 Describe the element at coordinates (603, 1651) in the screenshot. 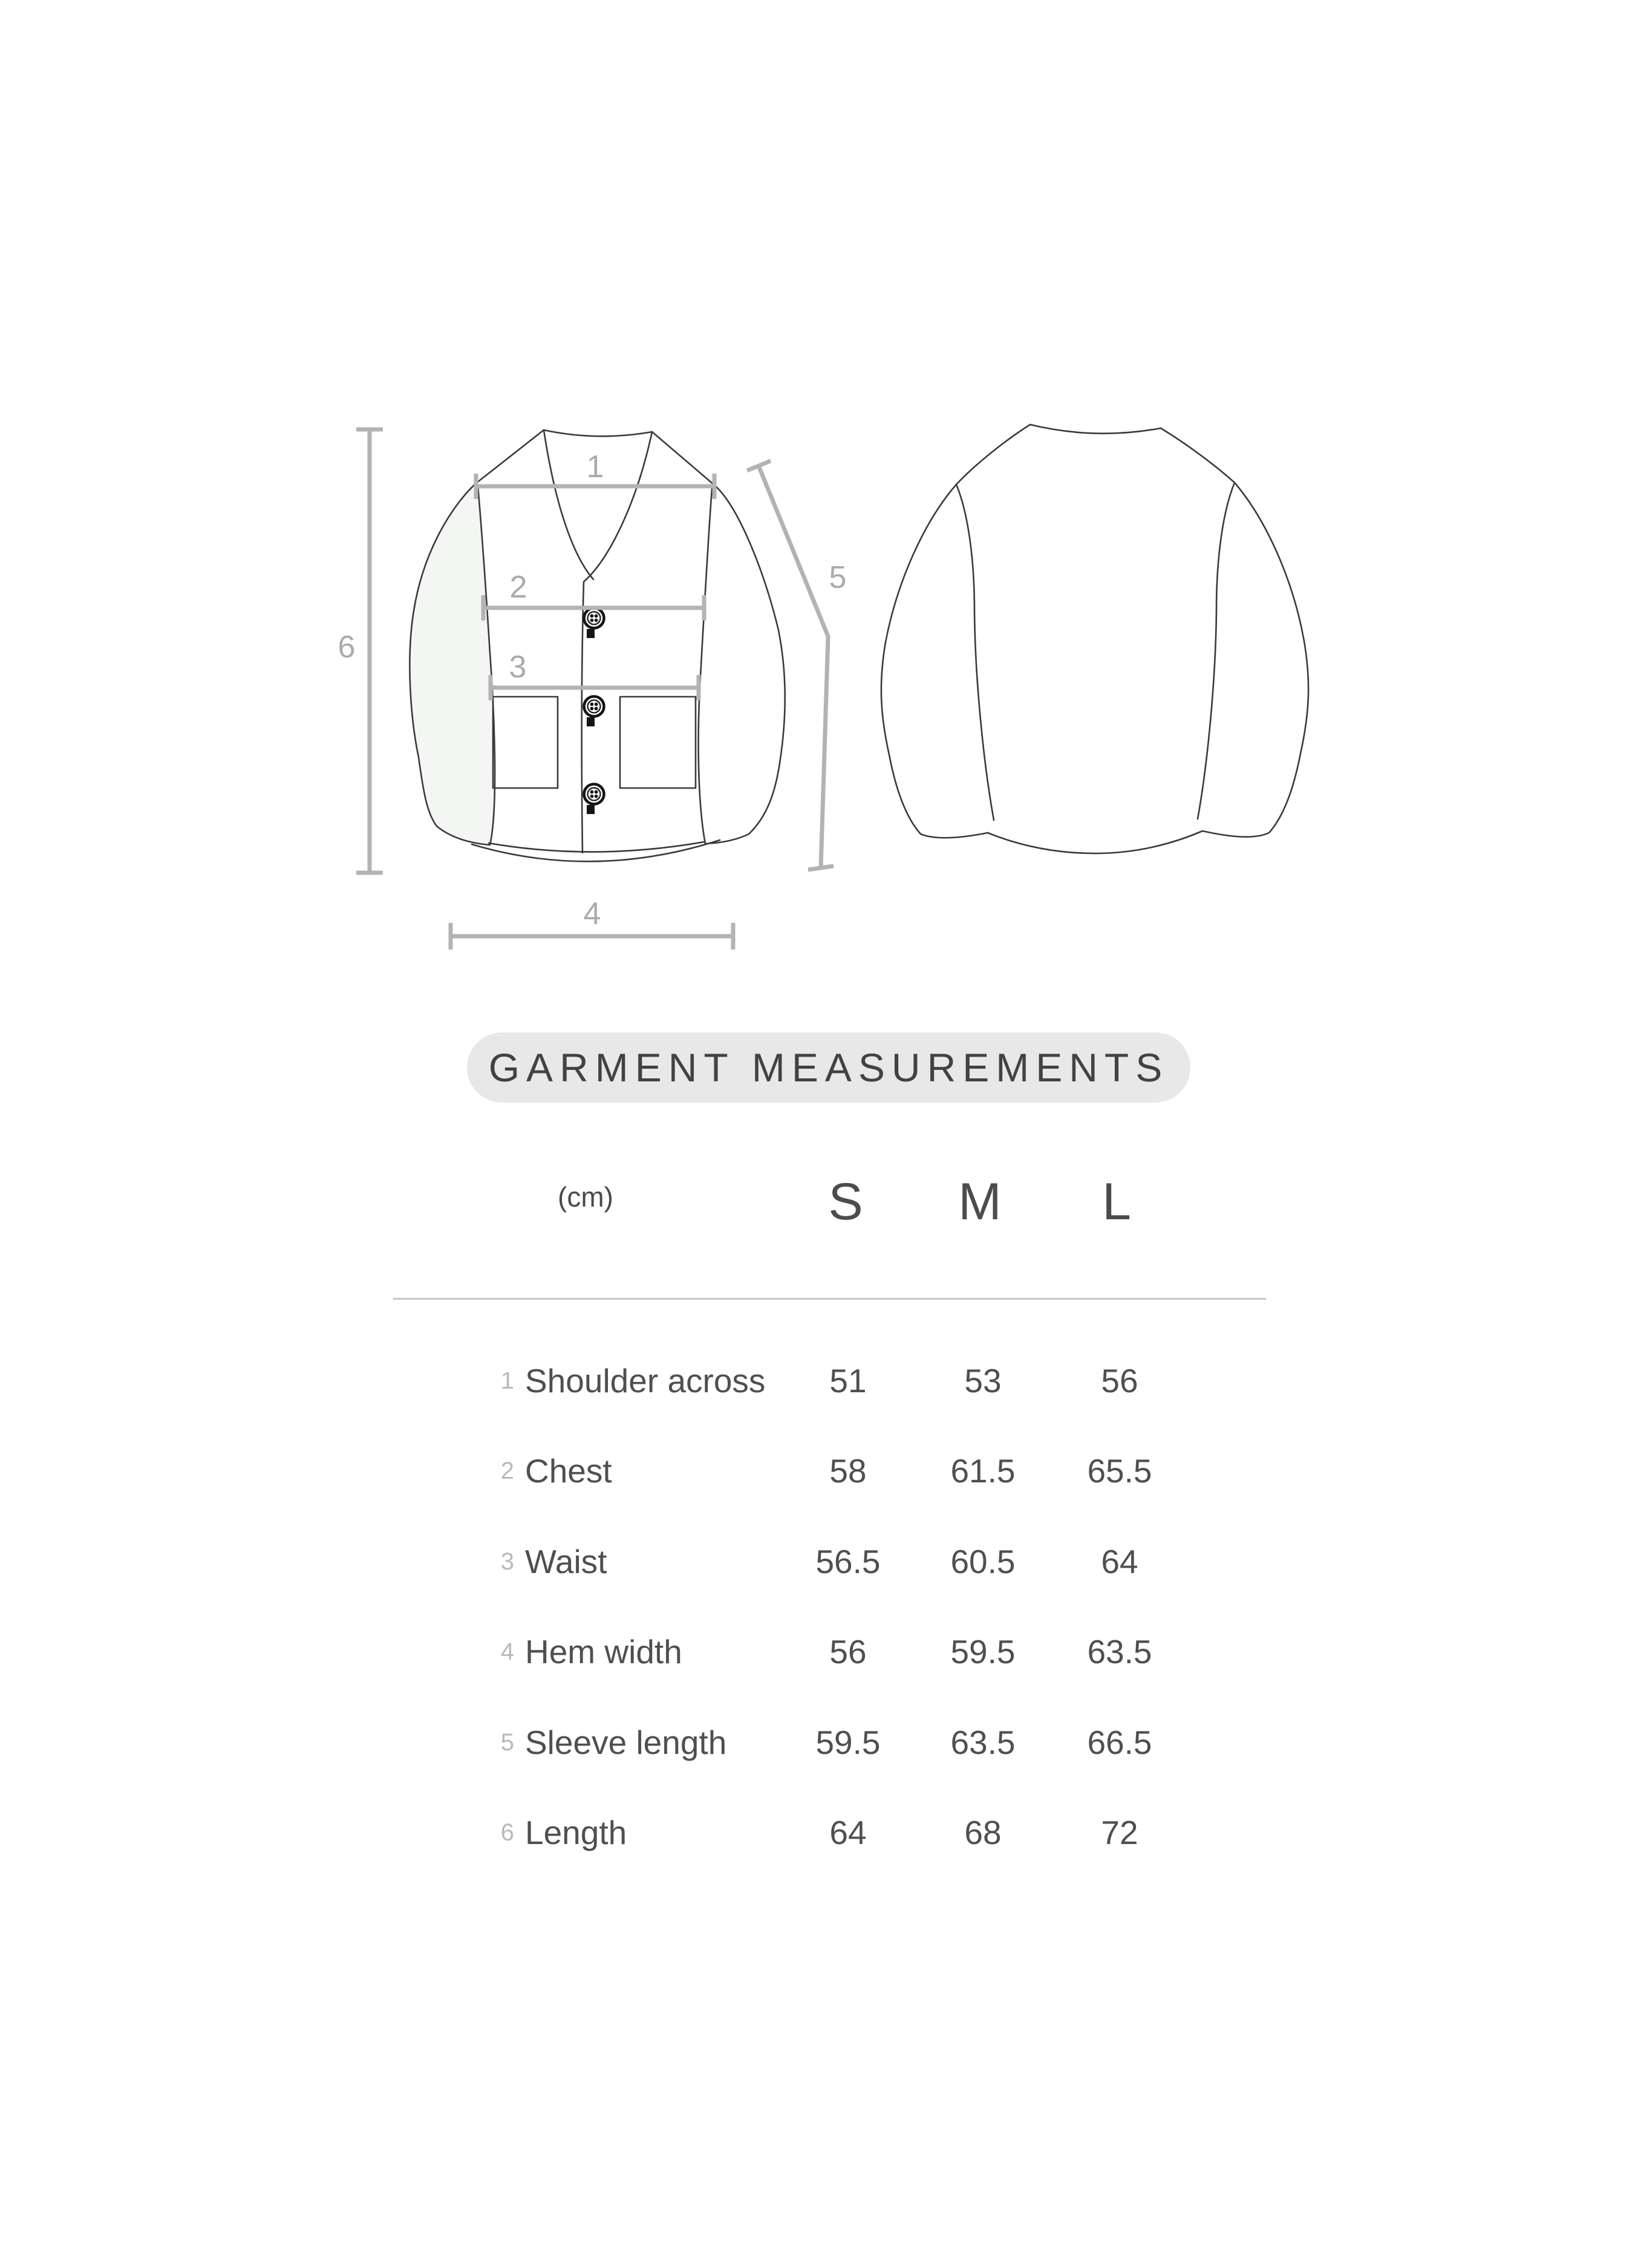

I see `row-label: Hem width` at that location.